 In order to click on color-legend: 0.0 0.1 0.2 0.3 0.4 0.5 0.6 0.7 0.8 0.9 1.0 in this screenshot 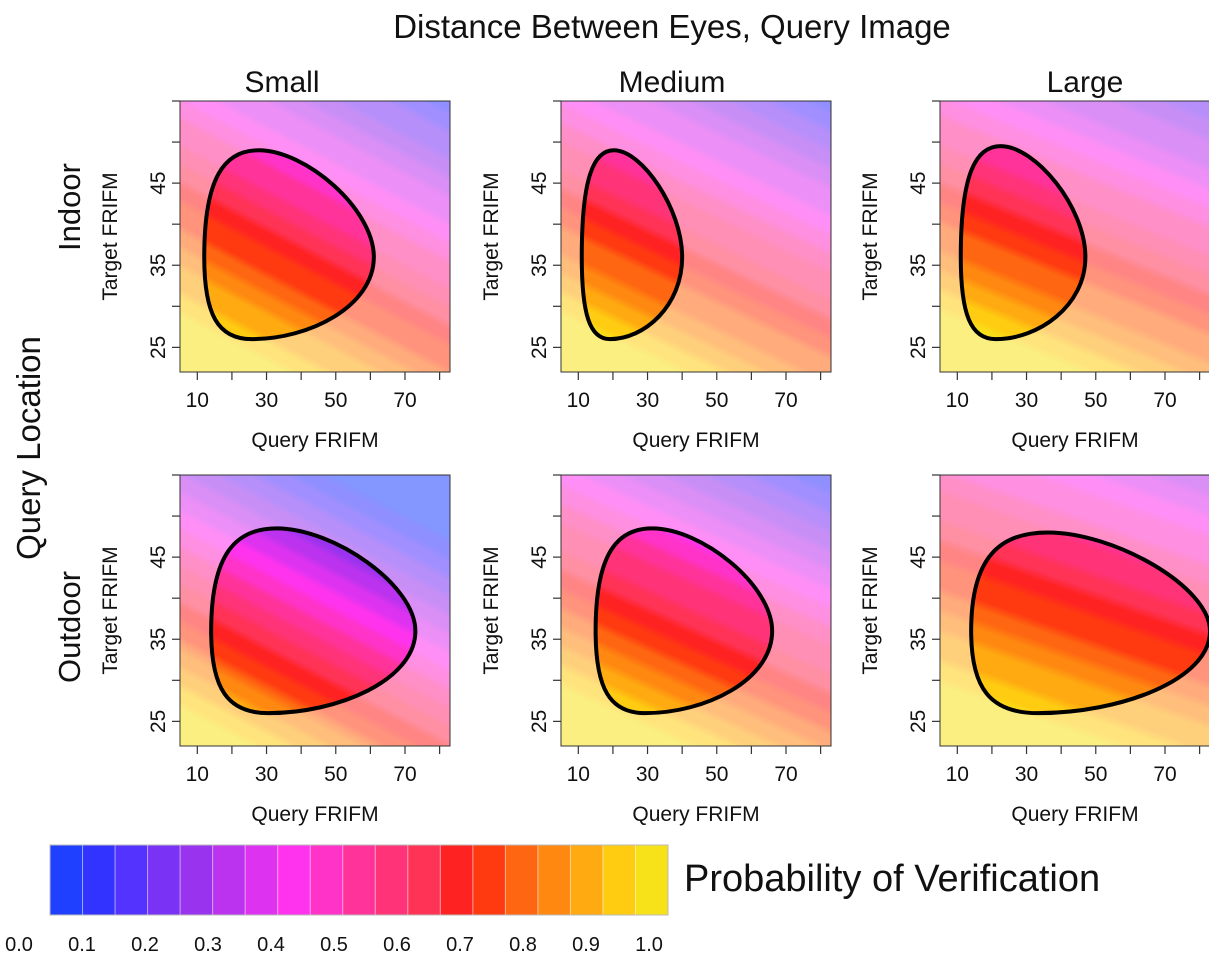, I will do `click(337, 900)`.